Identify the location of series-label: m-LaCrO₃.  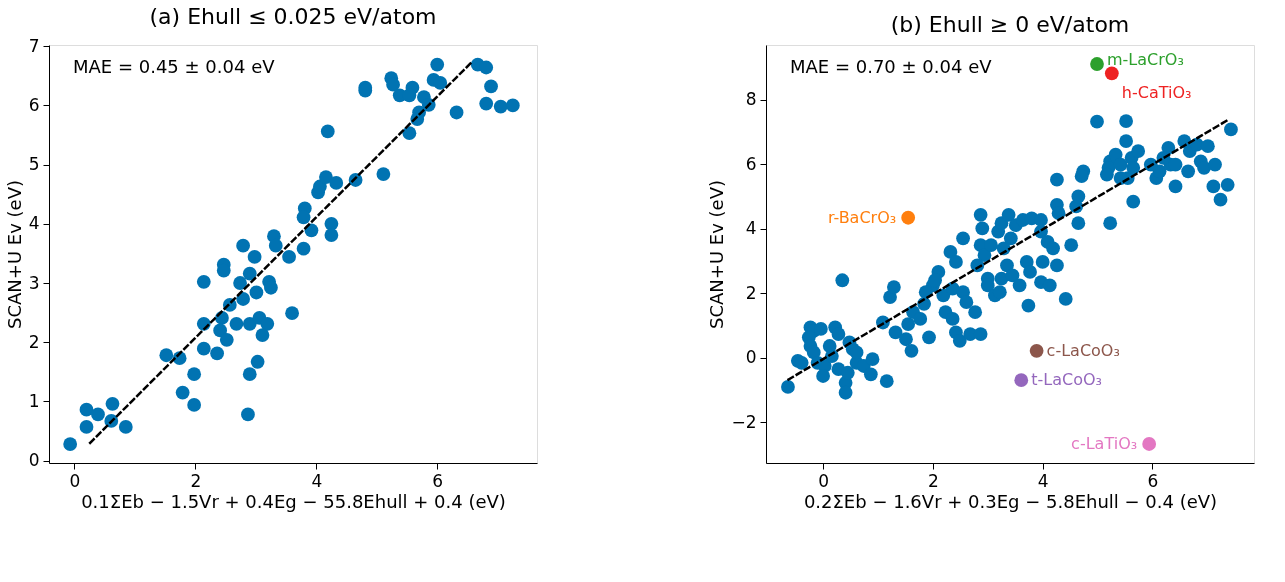
(1145, 60).